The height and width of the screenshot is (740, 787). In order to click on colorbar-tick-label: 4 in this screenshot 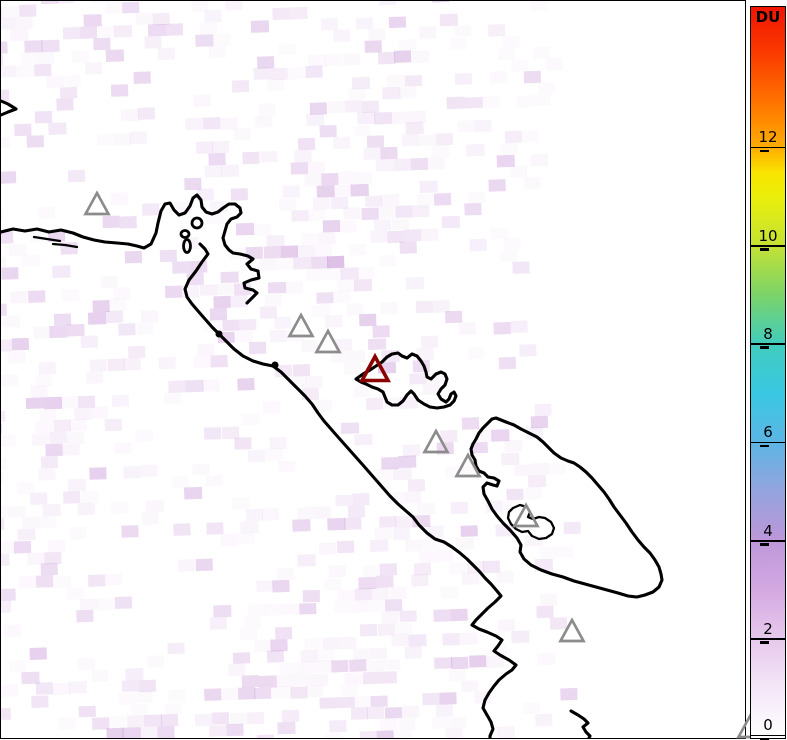, I will do `click(768, 531)`.